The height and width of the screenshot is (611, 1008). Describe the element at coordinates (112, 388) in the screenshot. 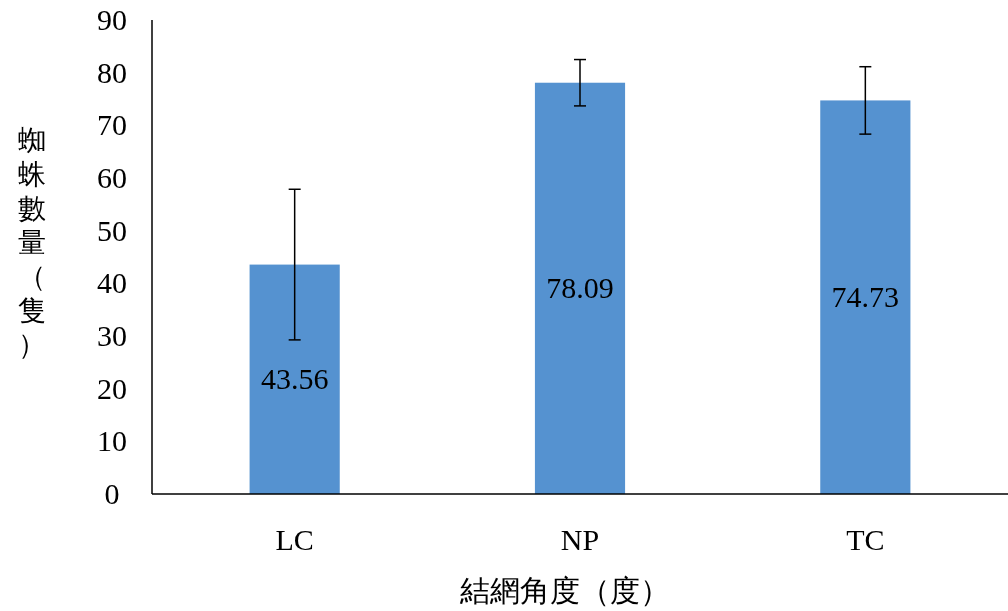

I see `y-tick-label: 20` at that location.